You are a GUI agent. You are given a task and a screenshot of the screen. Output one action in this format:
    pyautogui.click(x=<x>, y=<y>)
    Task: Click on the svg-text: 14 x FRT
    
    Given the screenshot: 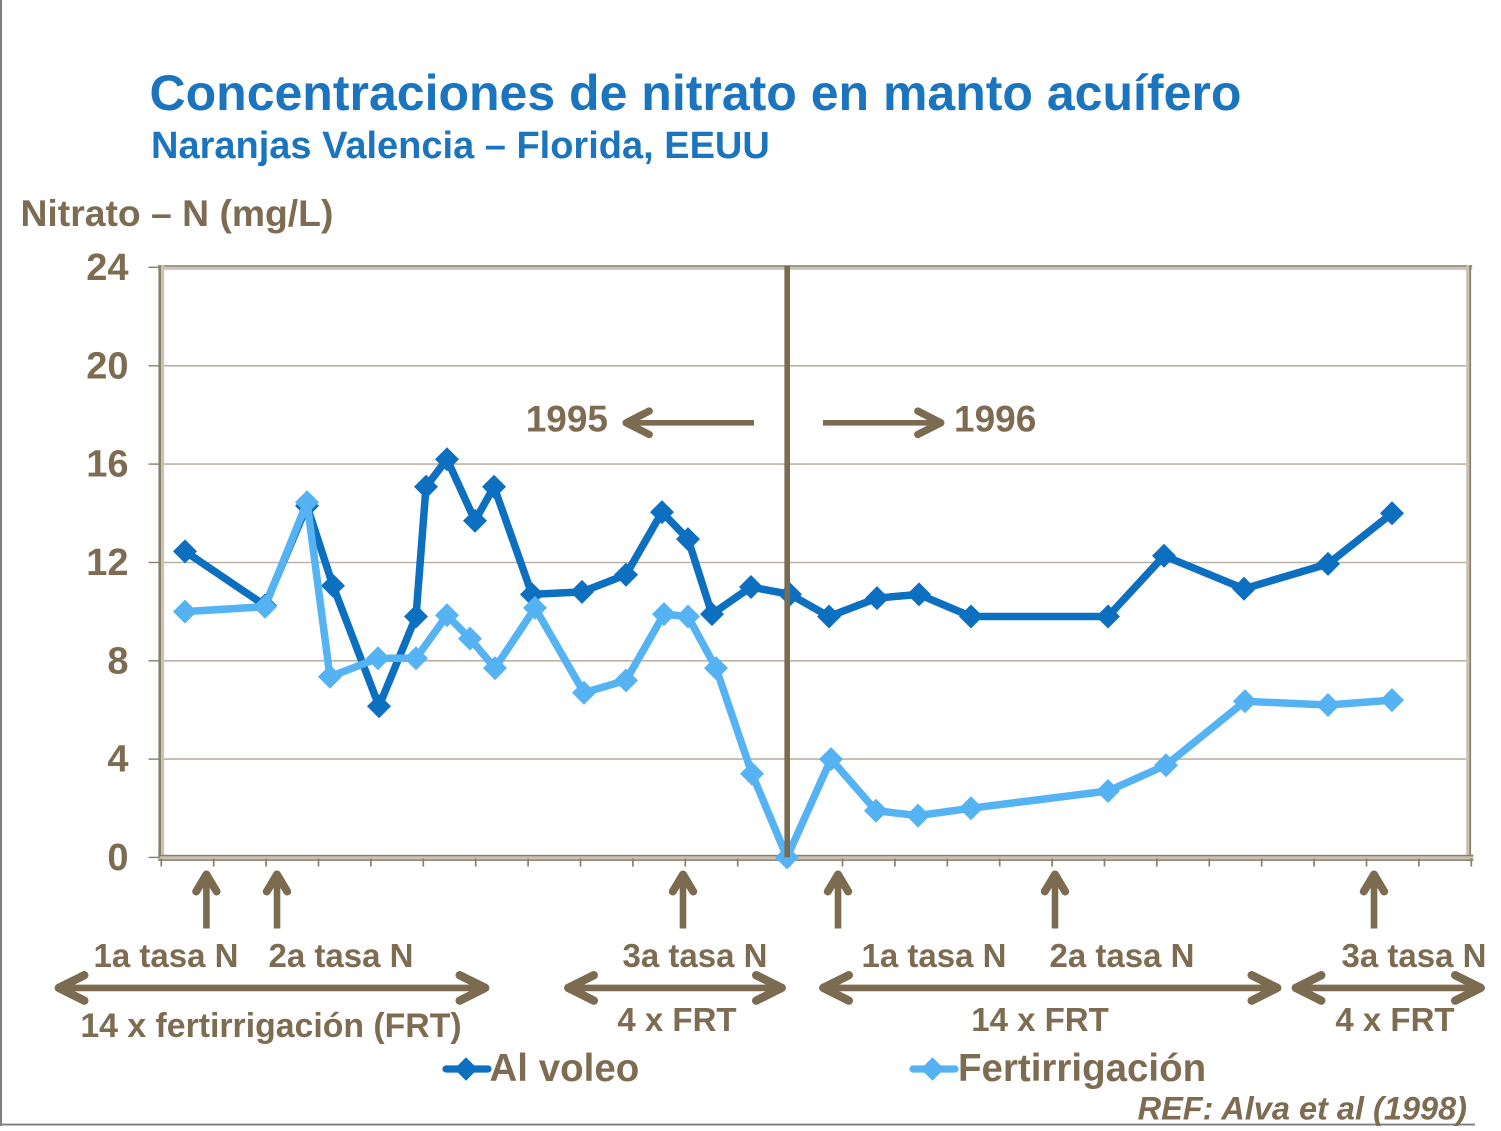 What is the action you would take?
    pyautogui.click(x=1040, y=1019)
    